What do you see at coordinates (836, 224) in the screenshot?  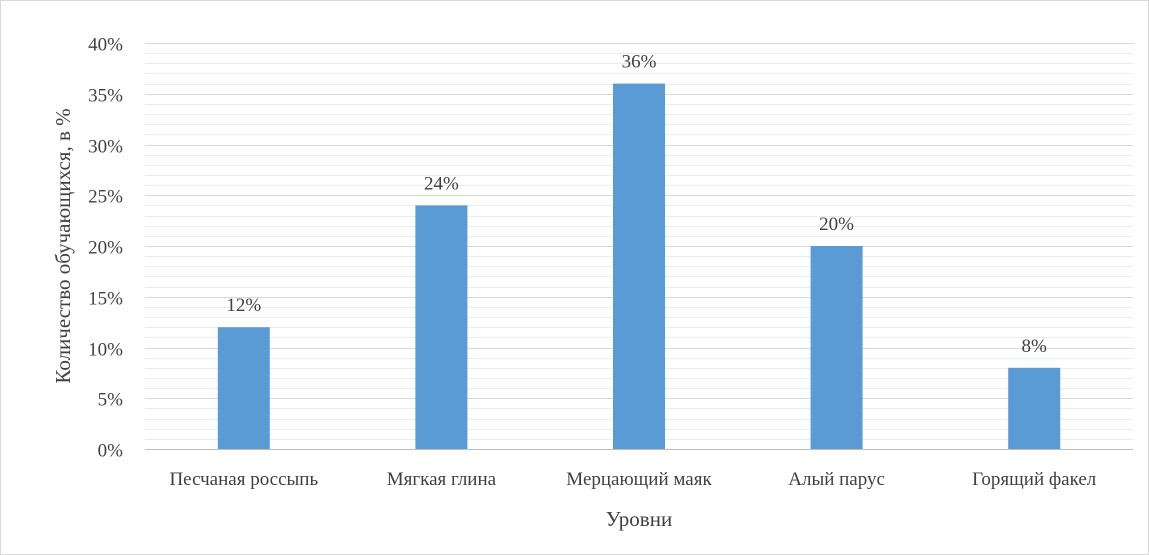 I see `data-label: 20%` at bounding box center [836, 224].